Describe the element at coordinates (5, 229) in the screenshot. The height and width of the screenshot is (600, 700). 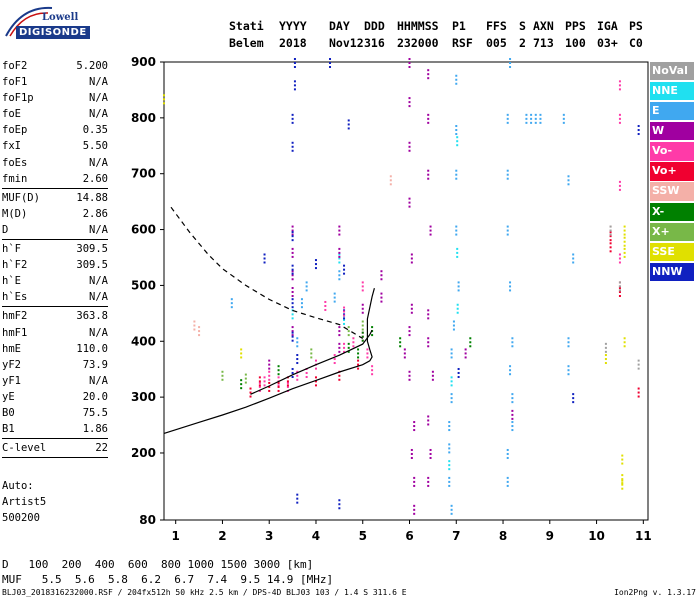
I see `param-label: D` at that location.